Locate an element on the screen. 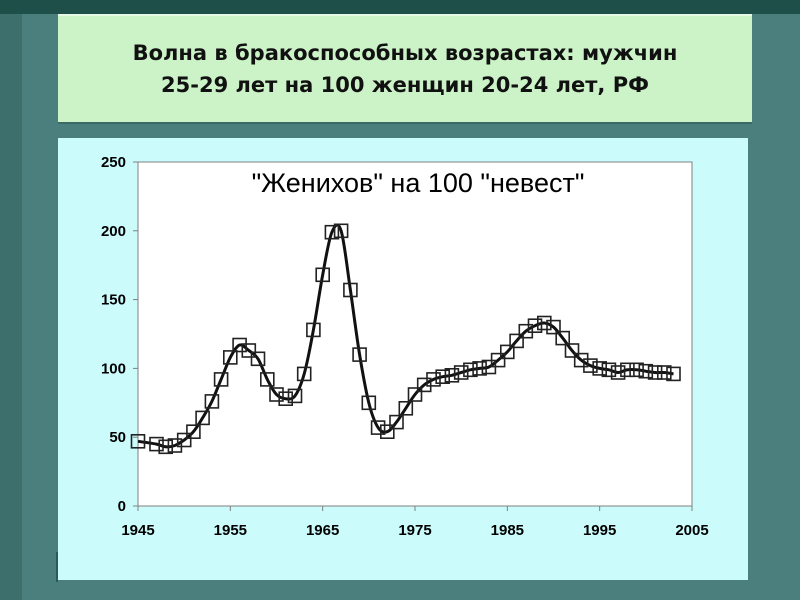 This screenshot has height=600, width=800. x-tick-label: 1985 is located at coordinates (507, 530).